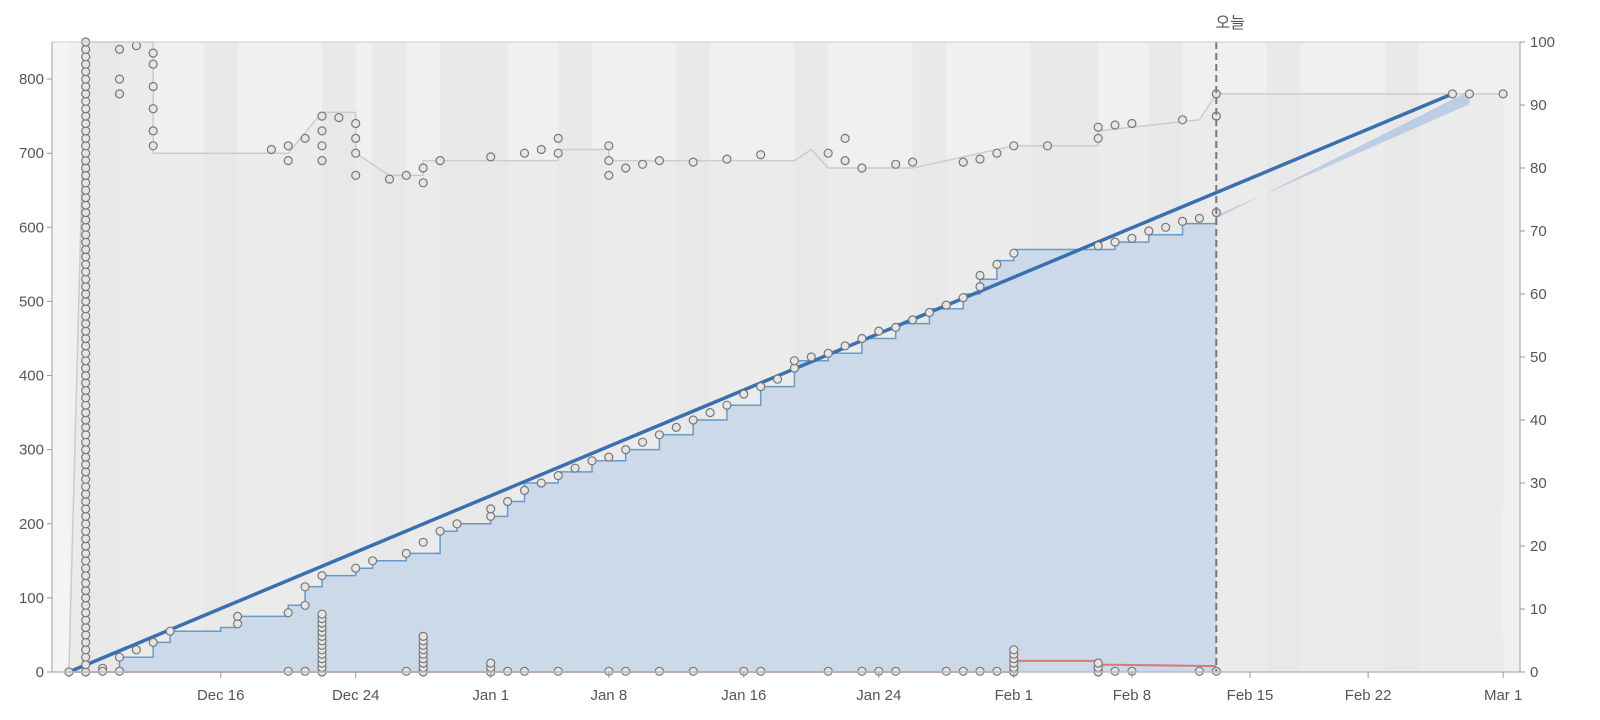 This screenshot has height=720, width=1600. I want to click on x-tick-label: Dec 24, so click(356, 695).